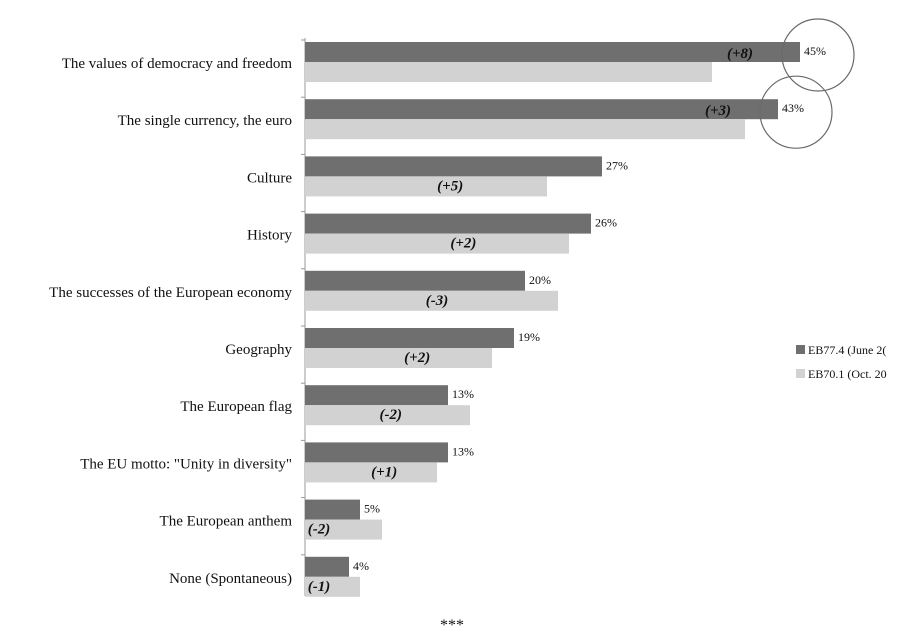 This screenshot has width=905, height=637. Describe the element at coordinates (177, 64) in the screenshot. I see `category-label: The values of democracy and freedom` at that location.